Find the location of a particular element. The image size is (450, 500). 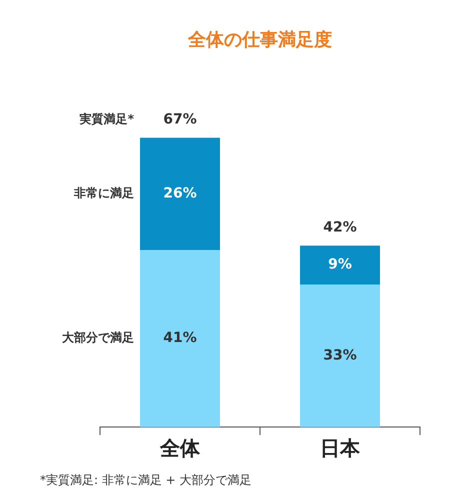

chart-title: 全体の仕事満足度 is located at coordinates (259, 39).